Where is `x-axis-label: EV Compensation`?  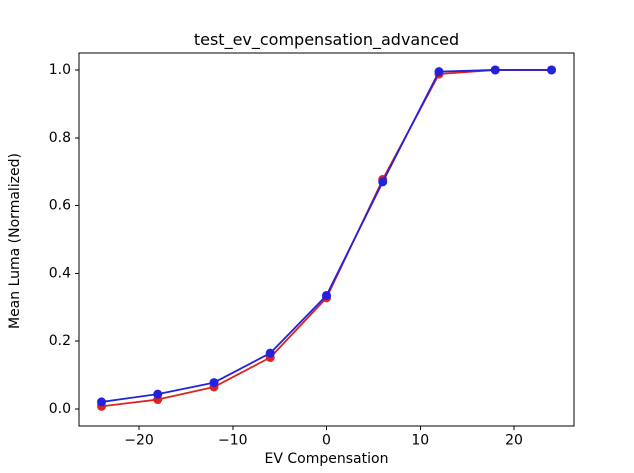 x-axis-label: EV Compensation is located at coordinates (326, 459).